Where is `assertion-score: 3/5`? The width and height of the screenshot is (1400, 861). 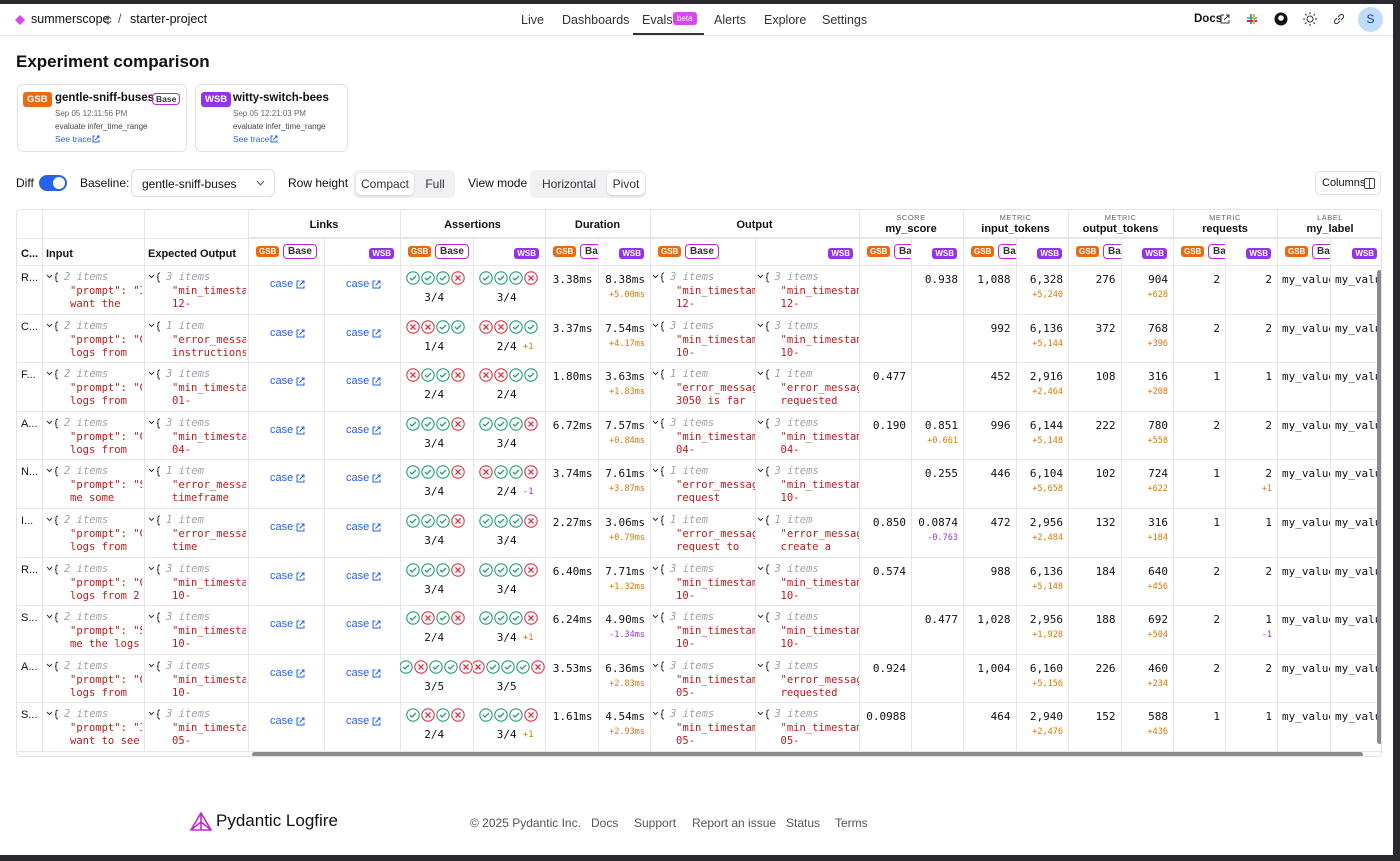
assertion-score: 3/5 is located at coordinates (506, 686).